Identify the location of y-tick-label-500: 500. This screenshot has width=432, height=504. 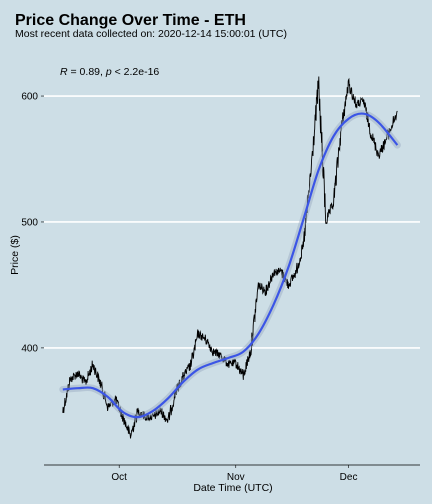
(29, 222).